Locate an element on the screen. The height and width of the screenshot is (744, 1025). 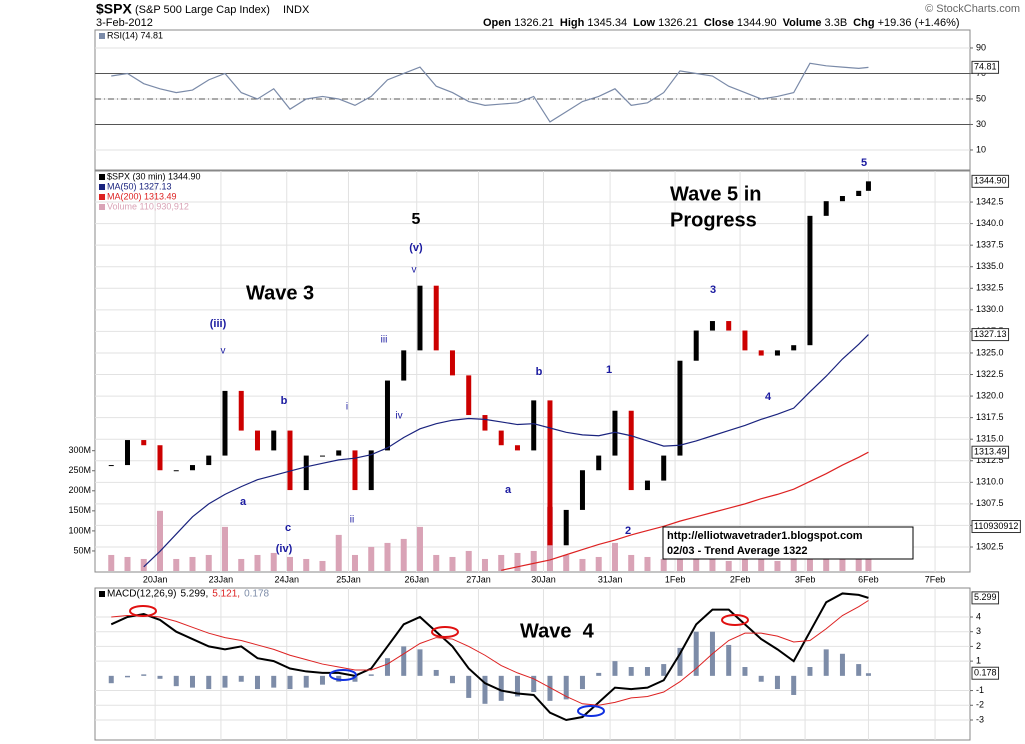
x-tick-label: 3Feb is located at coordinates (805, 743).